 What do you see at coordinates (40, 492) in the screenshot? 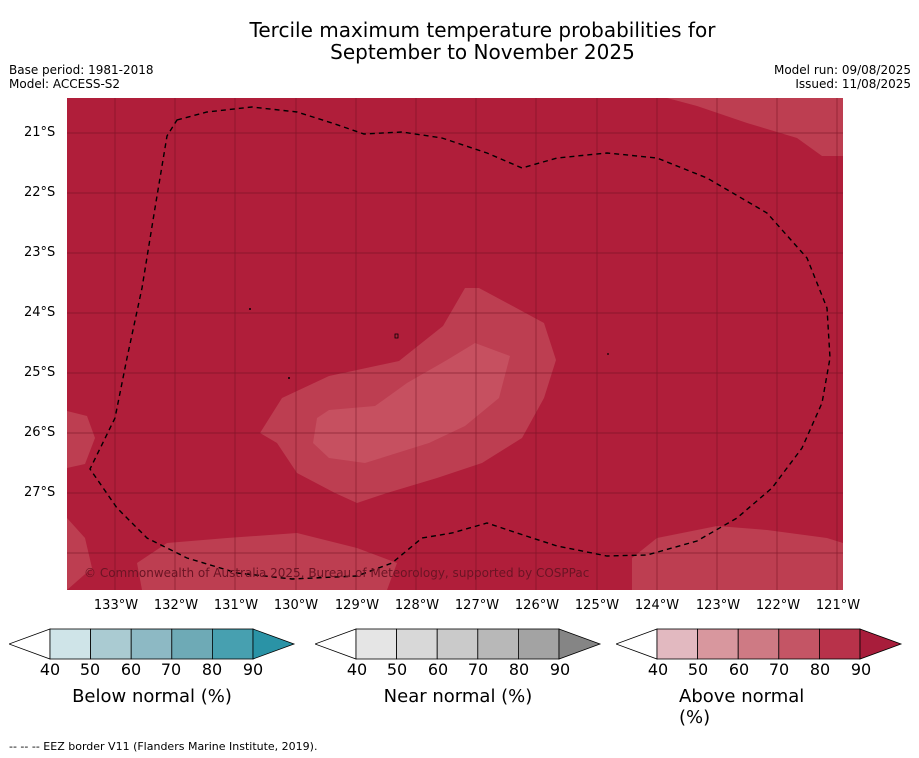
I see `lat-label: 27°S` at bounding box center [40, 492].